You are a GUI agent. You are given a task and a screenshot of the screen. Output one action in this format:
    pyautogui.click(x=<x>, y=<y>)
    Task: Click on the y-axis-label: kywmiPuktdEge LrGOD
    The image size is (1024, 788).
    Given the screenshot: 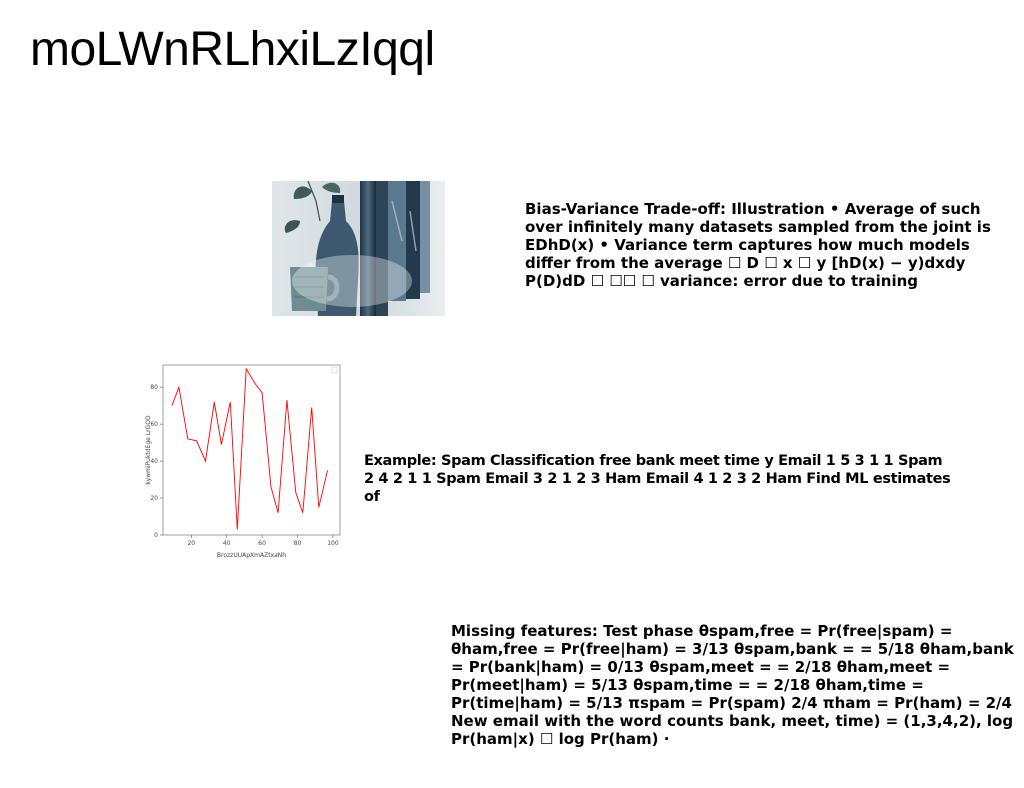 What is the action you would take?
    pyautogui.click(x=148, y=450)
    